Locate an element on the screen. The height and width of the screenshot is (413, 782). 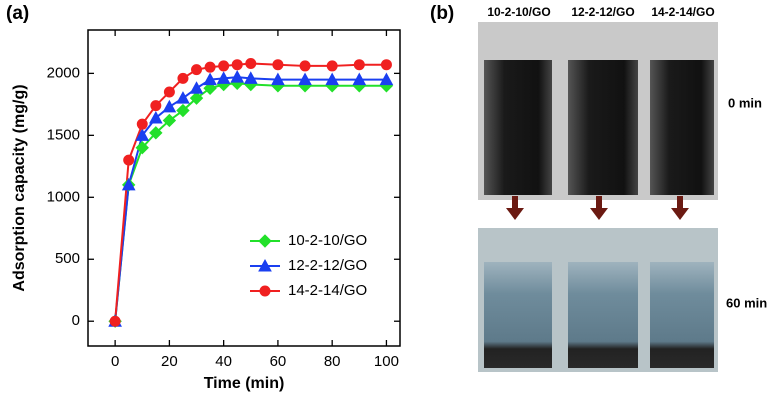
x-tick-label: 0 is located at coordinates (115, 361).